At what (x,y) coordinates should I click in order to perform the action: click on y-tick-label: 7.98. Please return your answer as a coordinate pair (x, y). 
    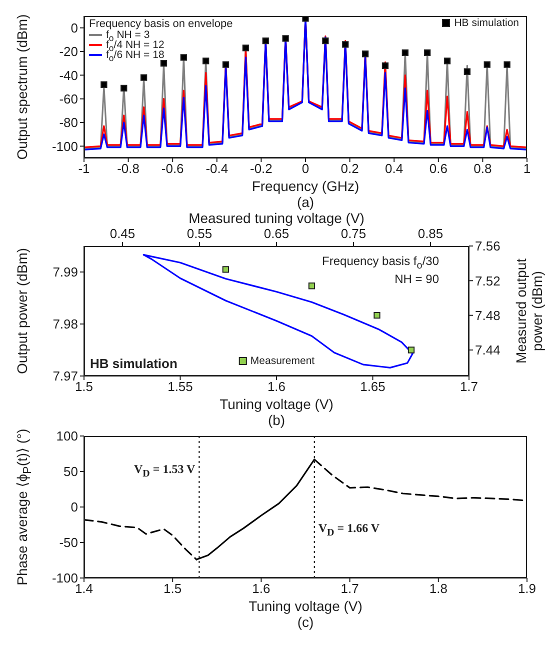
    Looking at the image, I should click on (65, 324).